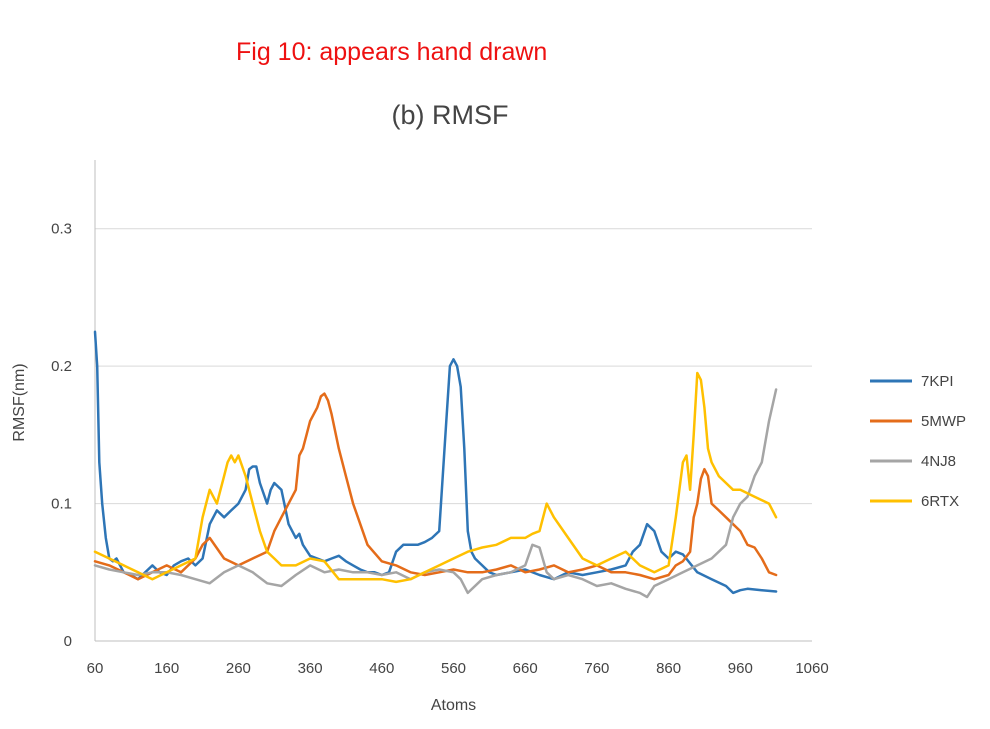 This screenshot has width=990, height=729. Describe the element at coordinates (940, 501) in the screenshot. I see `legend-label-6rtx: 6RTX` at that location.